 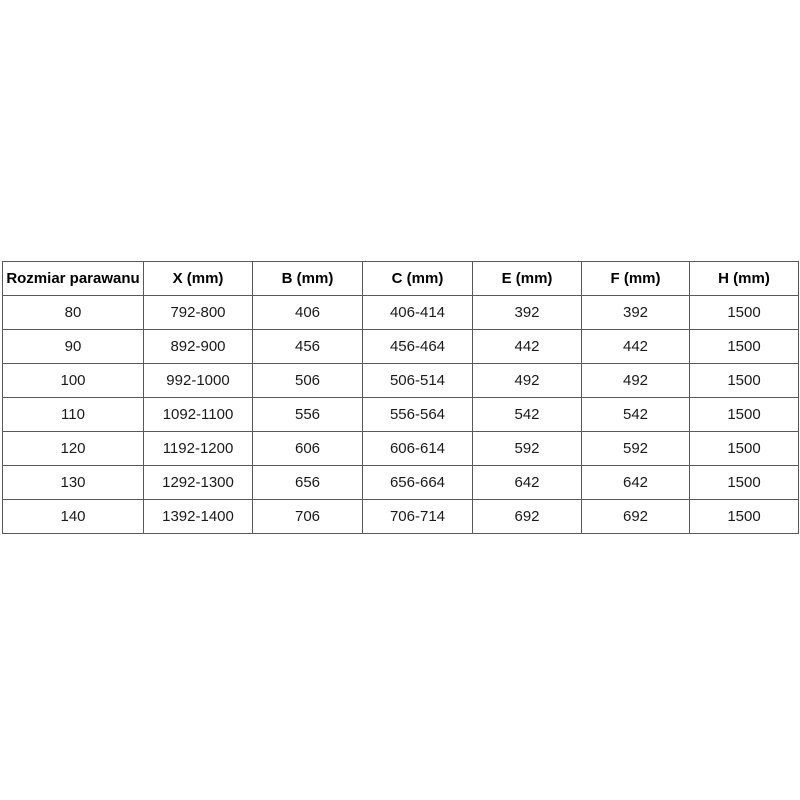 I want to click on table-cell: 706, so click(x=307, y=516).